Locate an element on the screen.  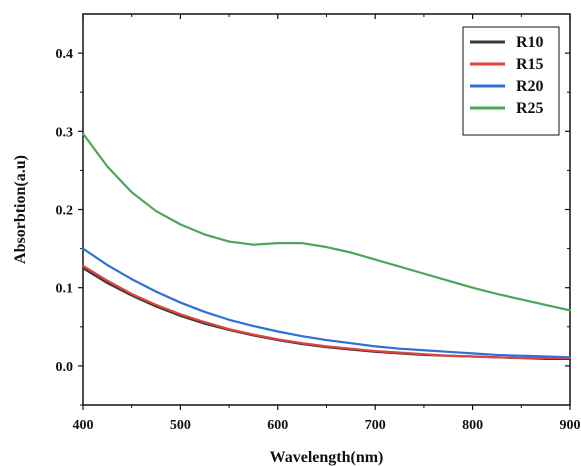
x-tick-label: 700 is located at coordinates (375, 425).